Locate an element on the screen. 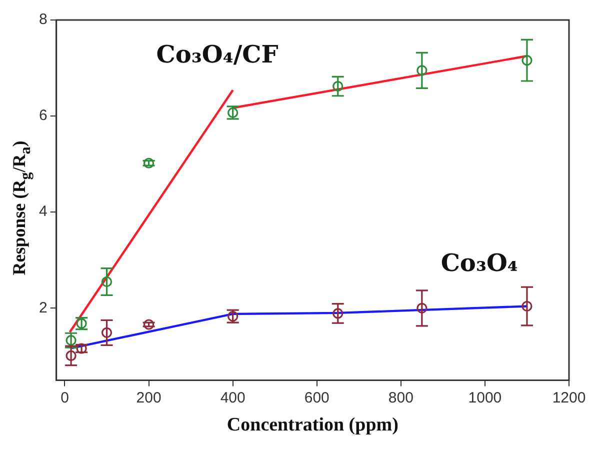 The width and height of the screenshot is (597, 449). x-tick-label: 1000 is located at coordinates (485, 397).